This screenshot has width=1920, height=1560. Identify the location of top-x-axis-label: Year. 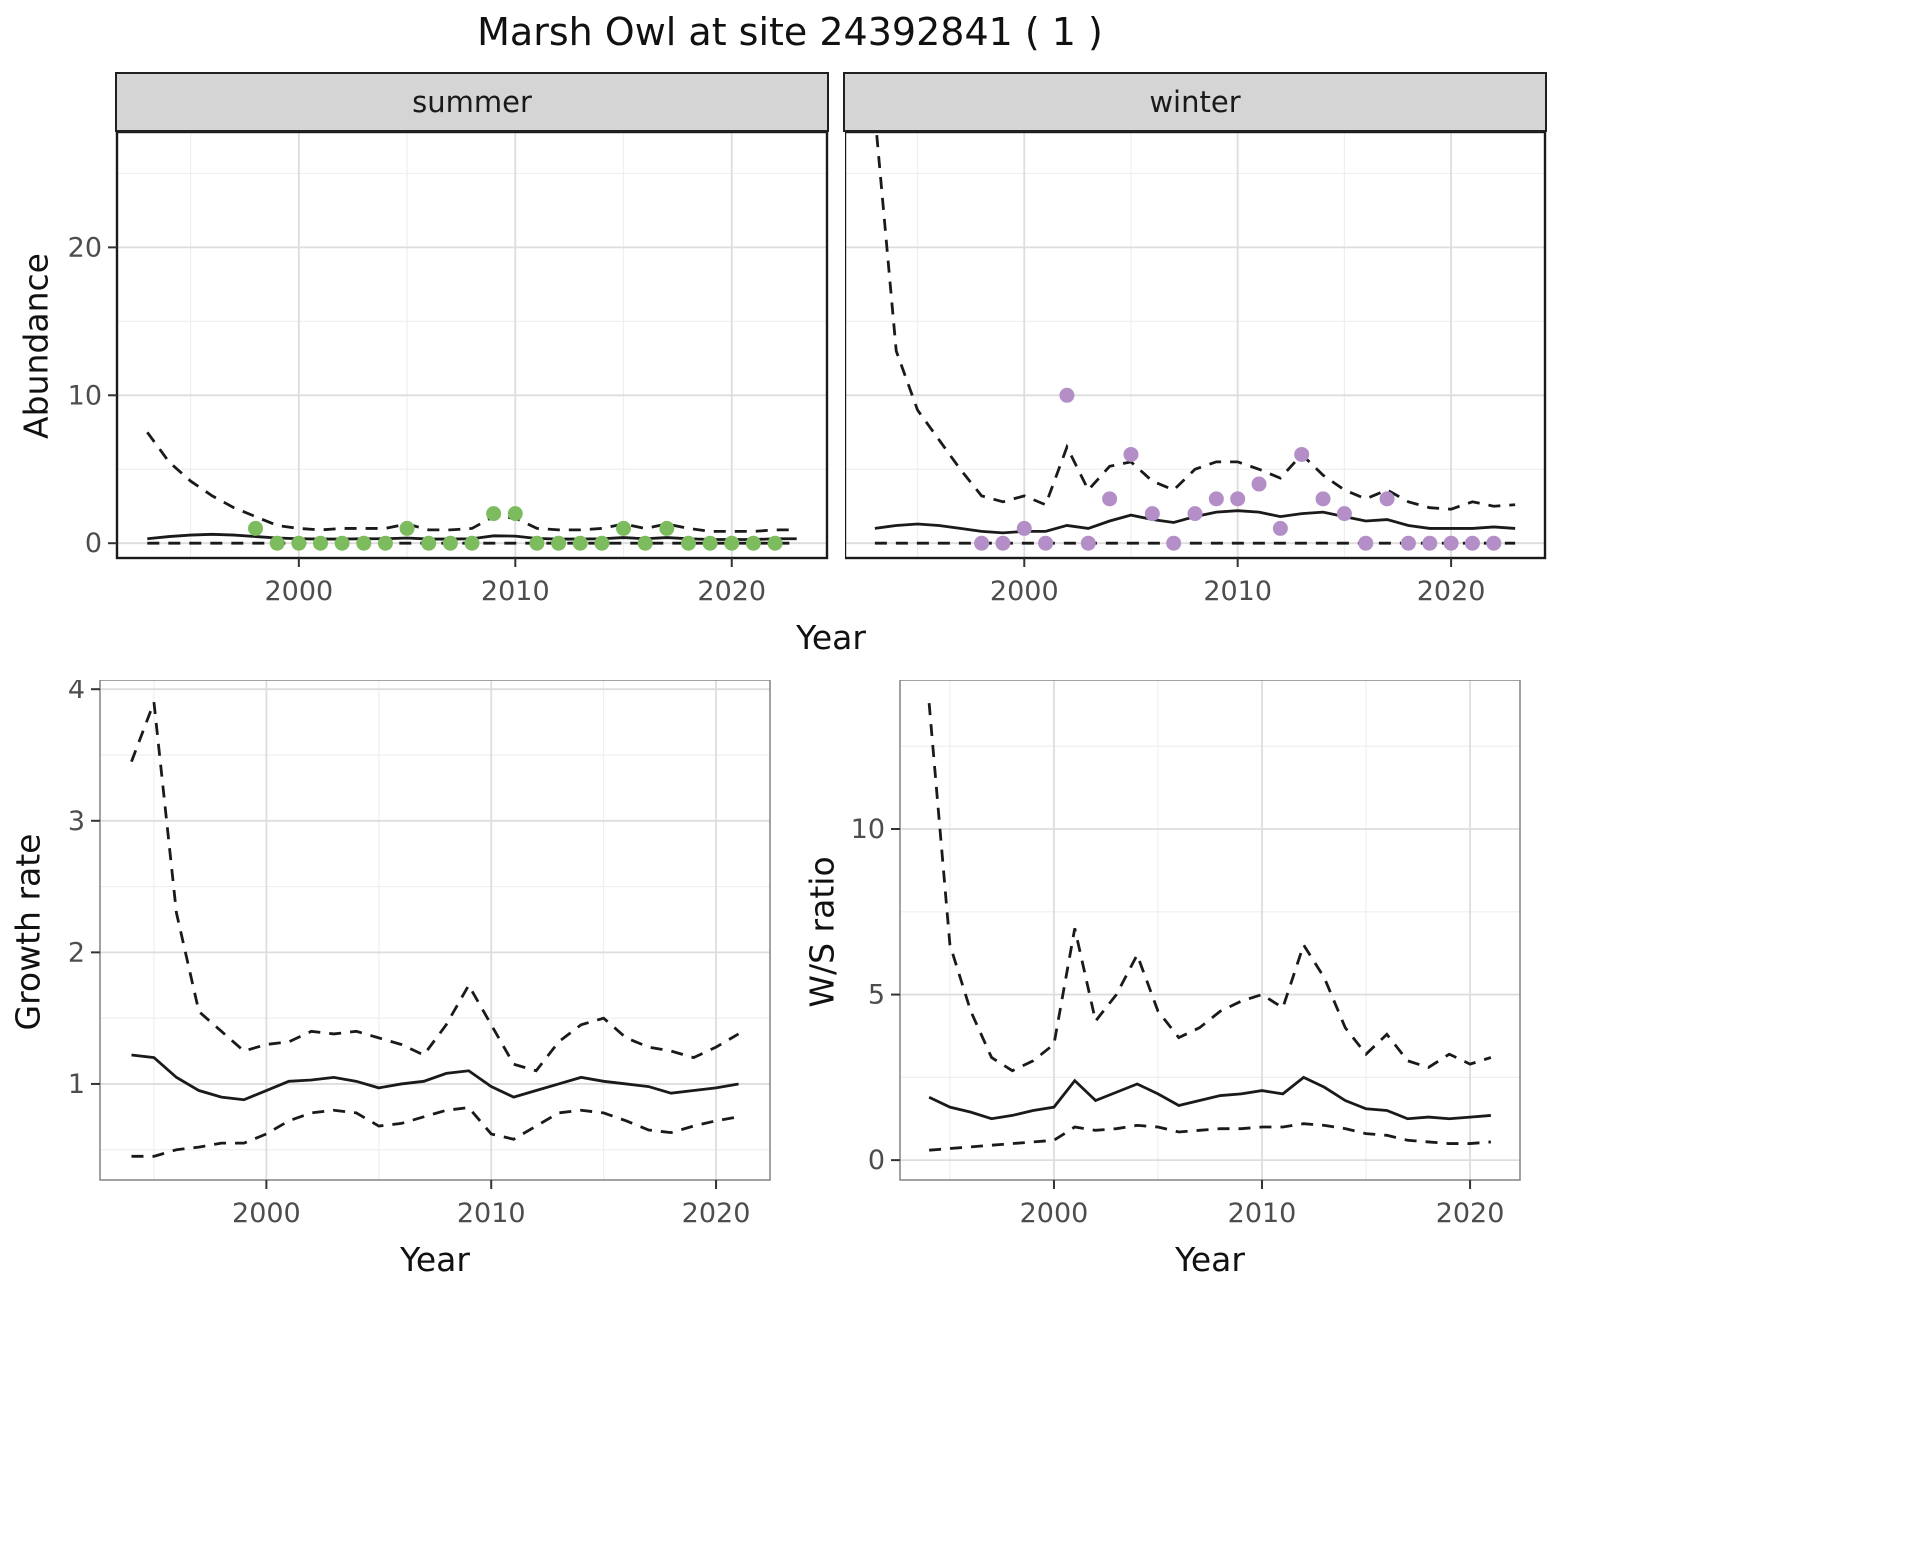
(831, 637).